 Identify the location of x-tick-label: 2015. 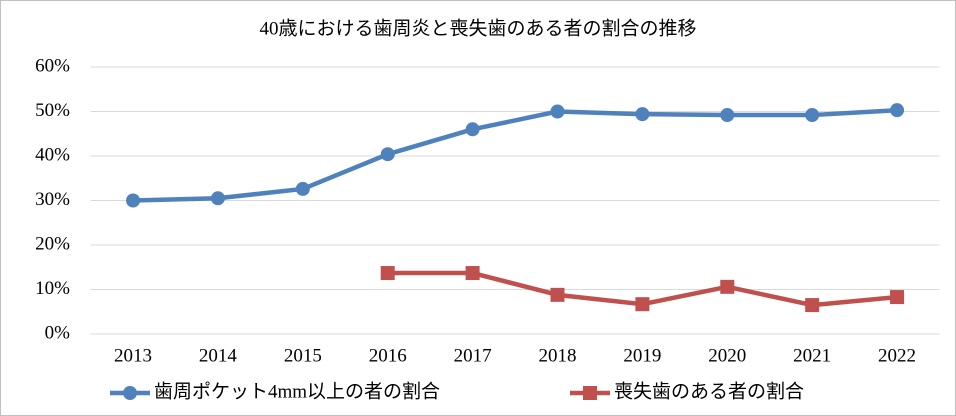
(303, 355).